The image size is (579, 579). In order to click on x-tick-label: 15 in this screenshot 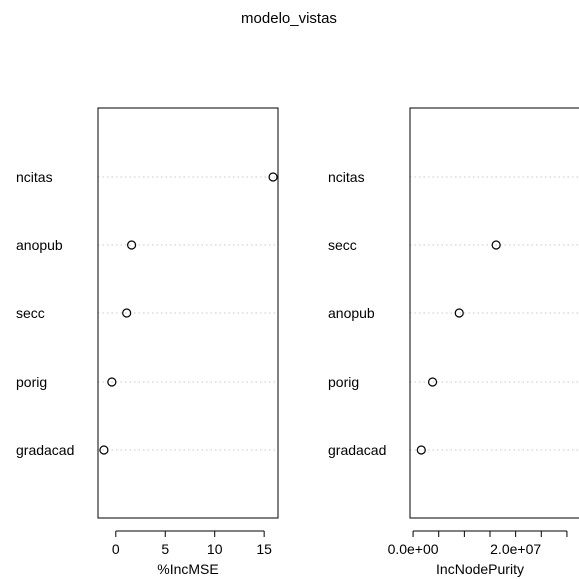, I will do `click(264, 549)`.